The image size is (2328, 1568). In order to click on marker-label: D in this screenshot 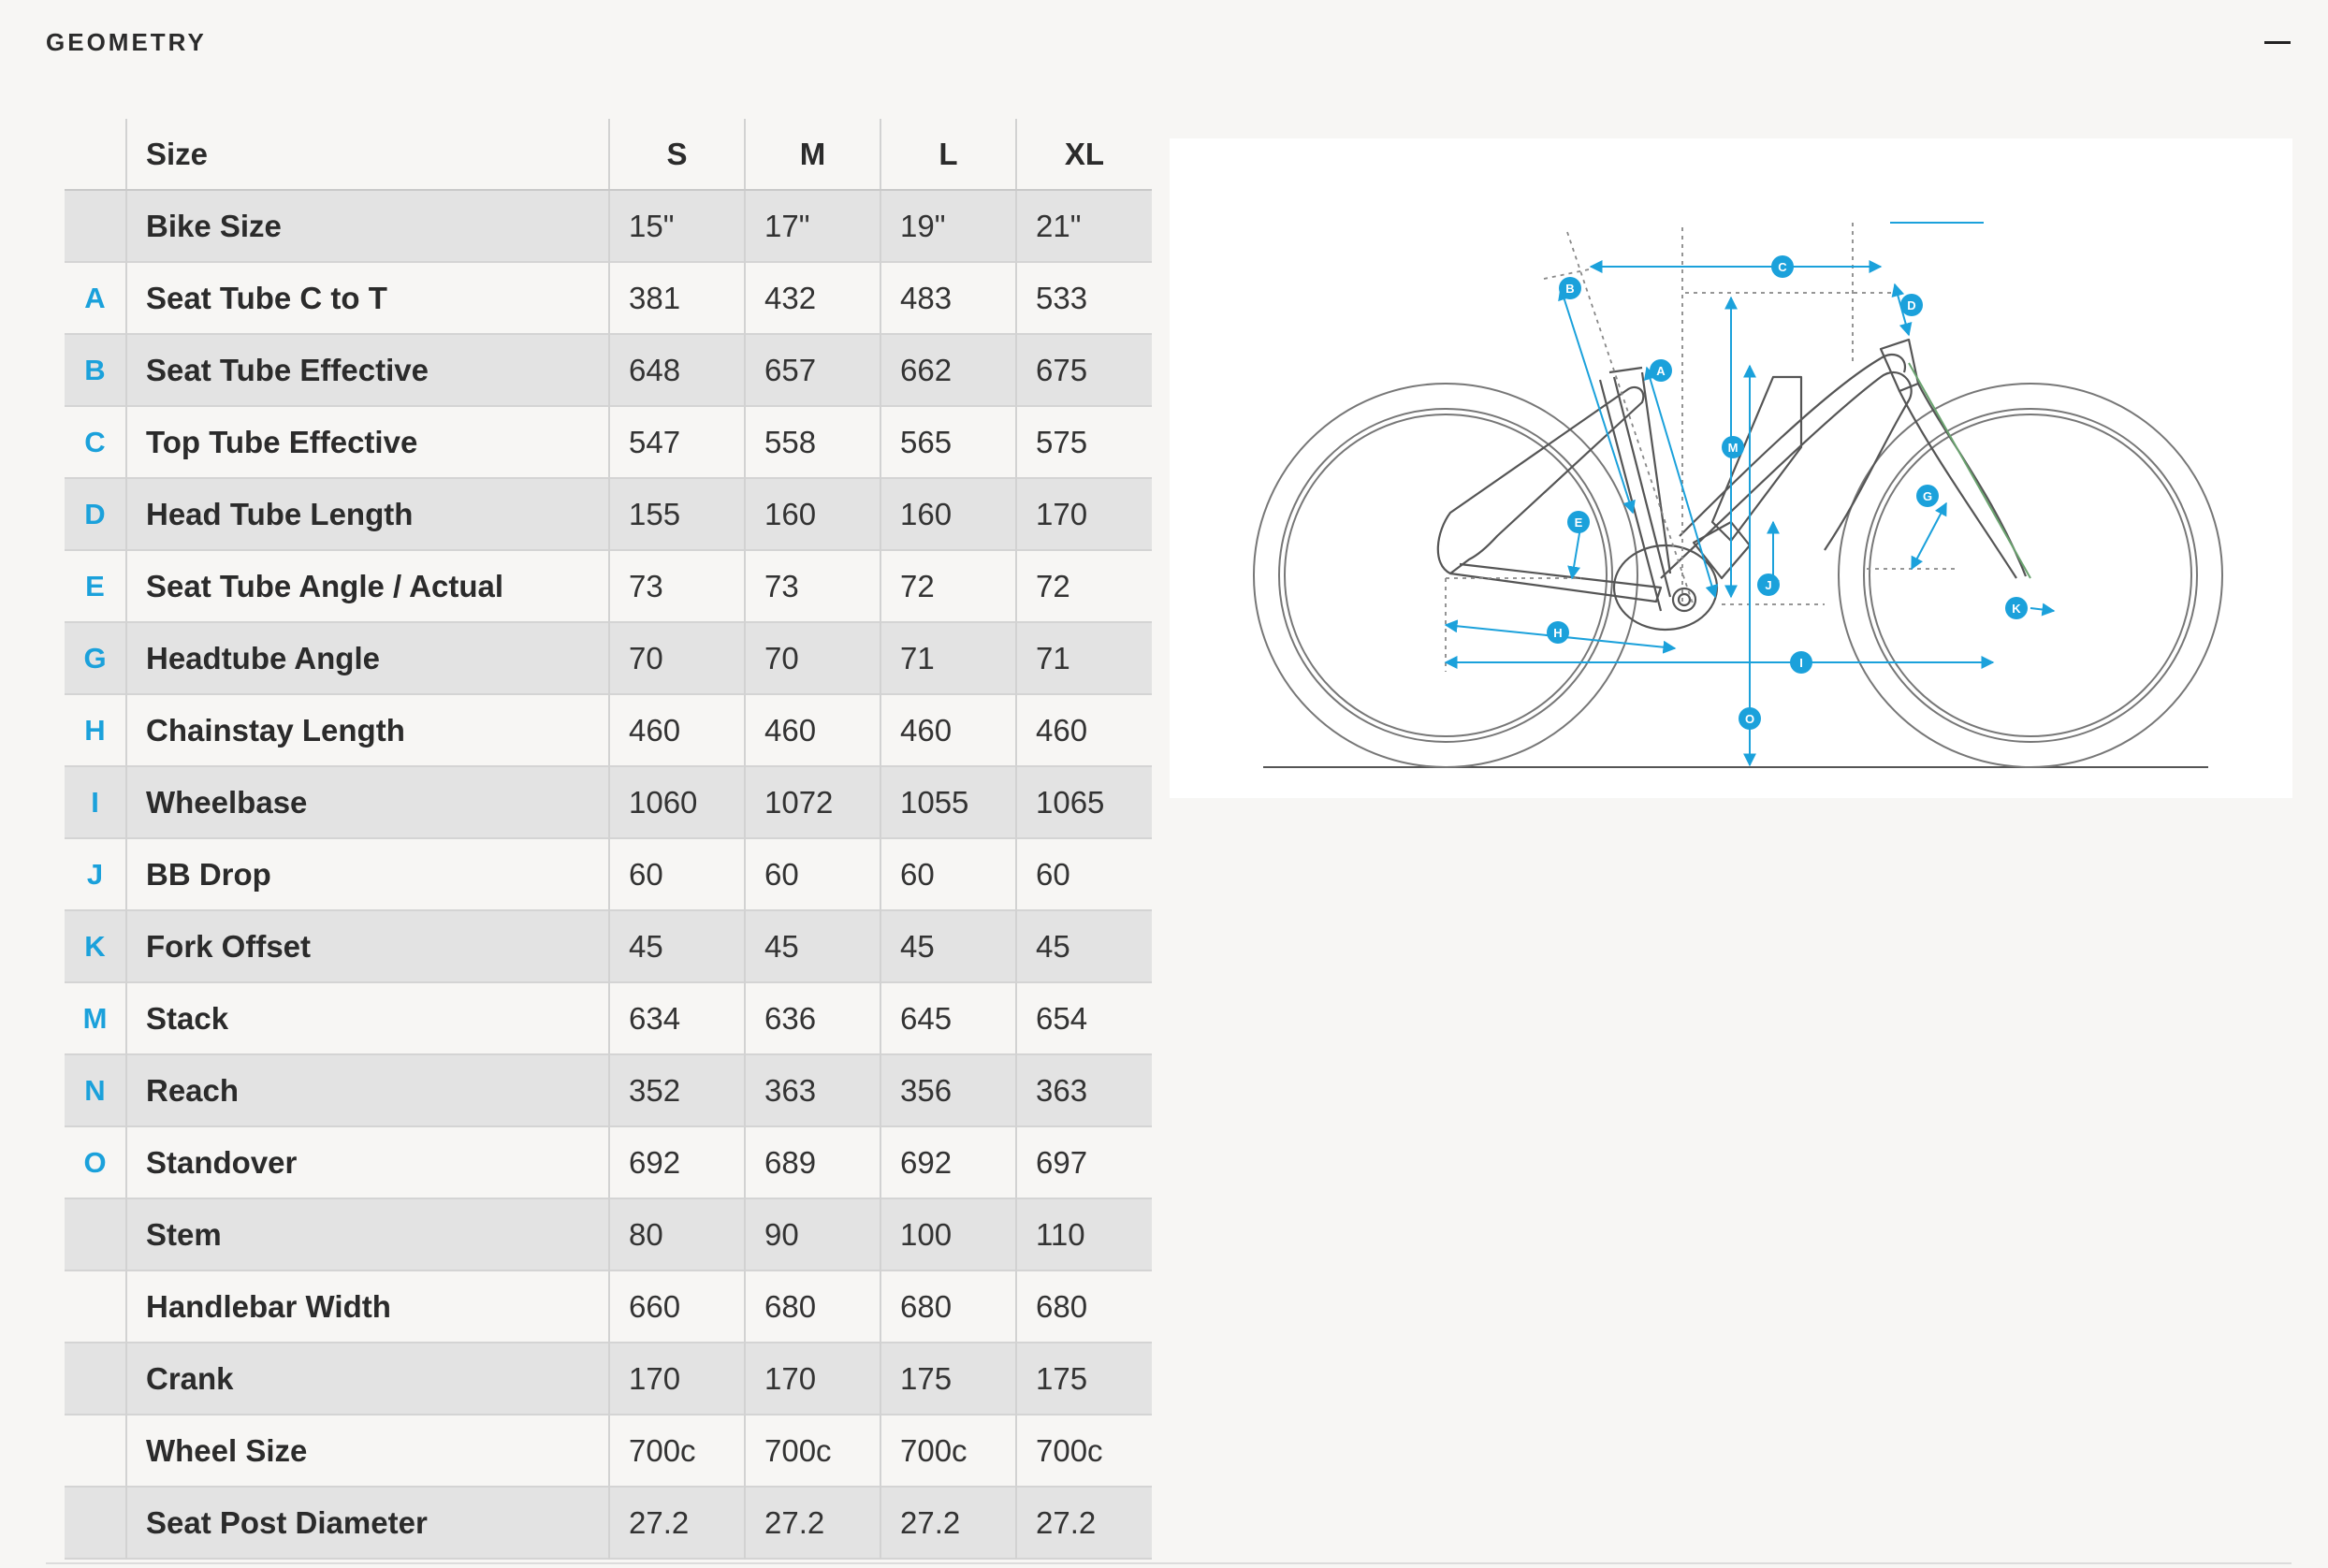, I will do `click(1911, 305)`.